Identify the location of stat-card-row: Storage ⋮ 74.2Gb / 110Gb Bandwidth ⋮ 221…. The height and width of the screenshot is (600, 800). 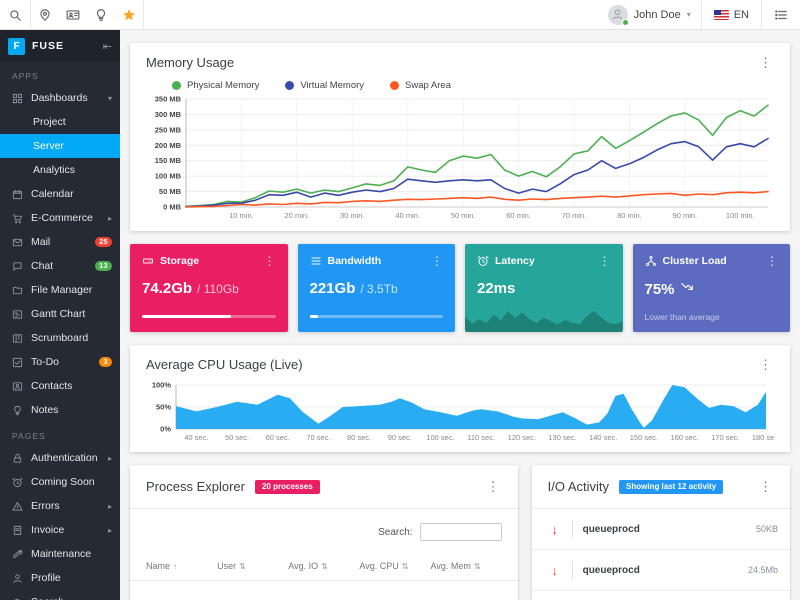
(460, 288).